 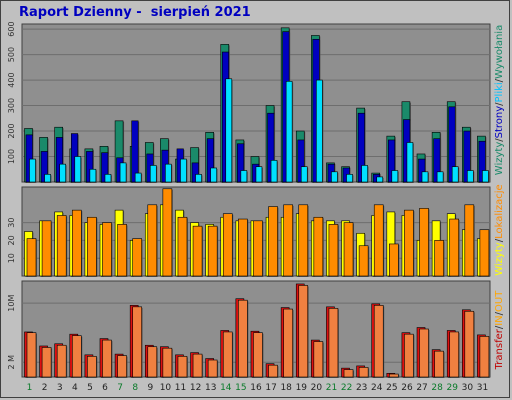 I want to click on legend-top-part: Pliki, so click(x=499, y=92).